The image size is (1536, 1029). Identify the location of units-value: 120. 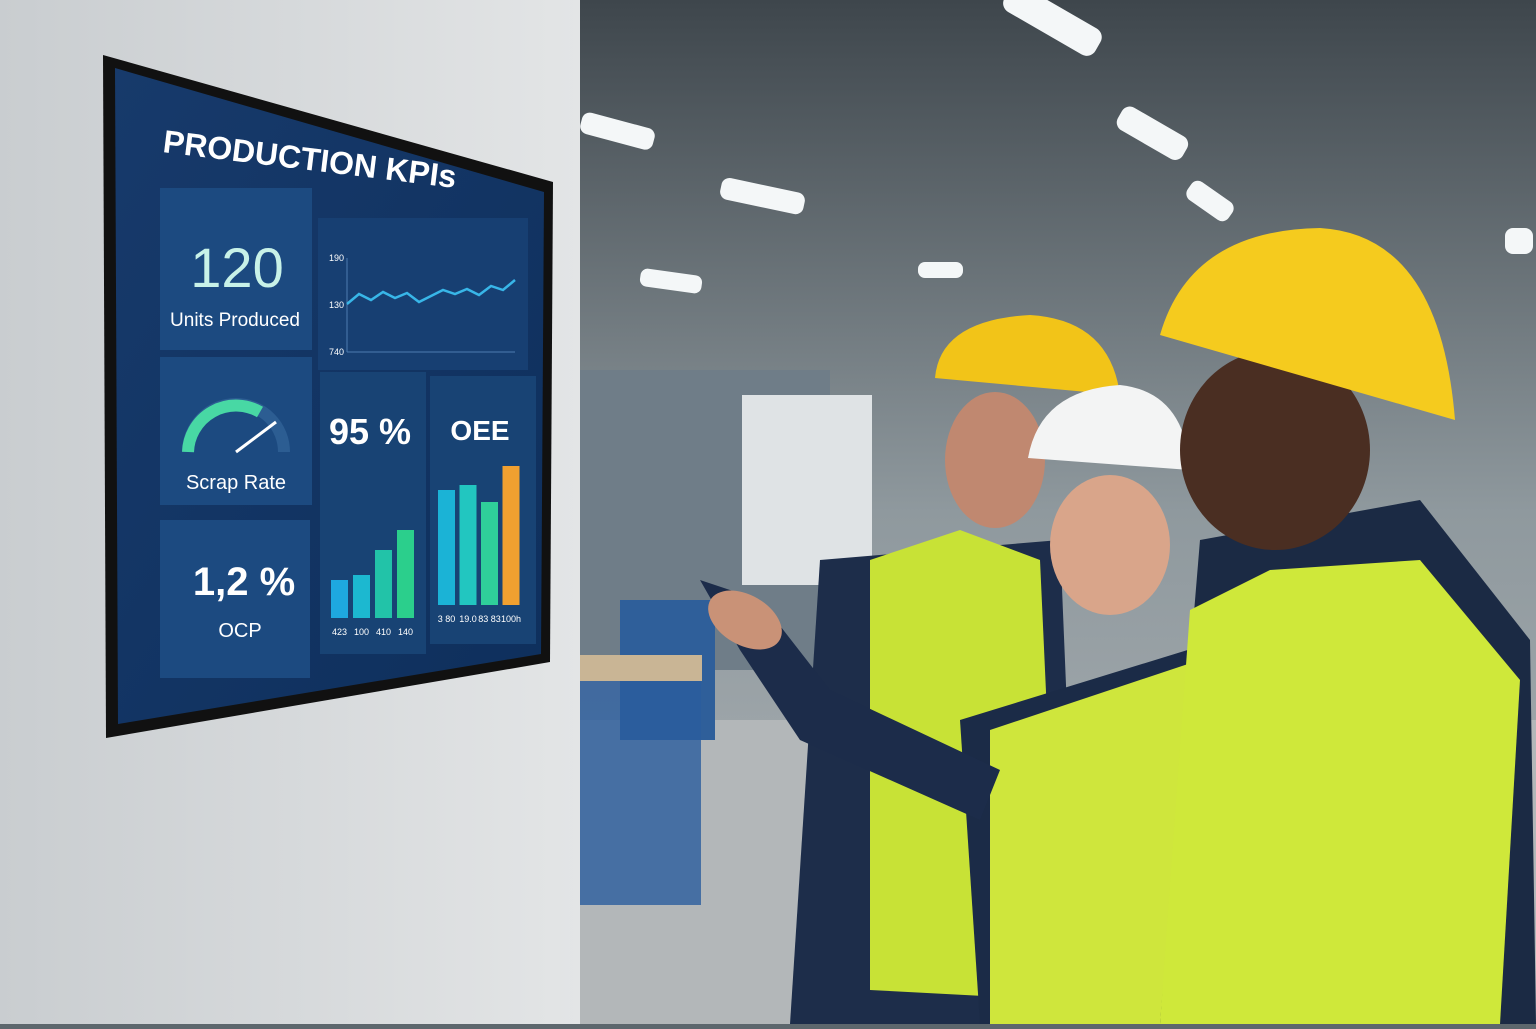
(236, 267).